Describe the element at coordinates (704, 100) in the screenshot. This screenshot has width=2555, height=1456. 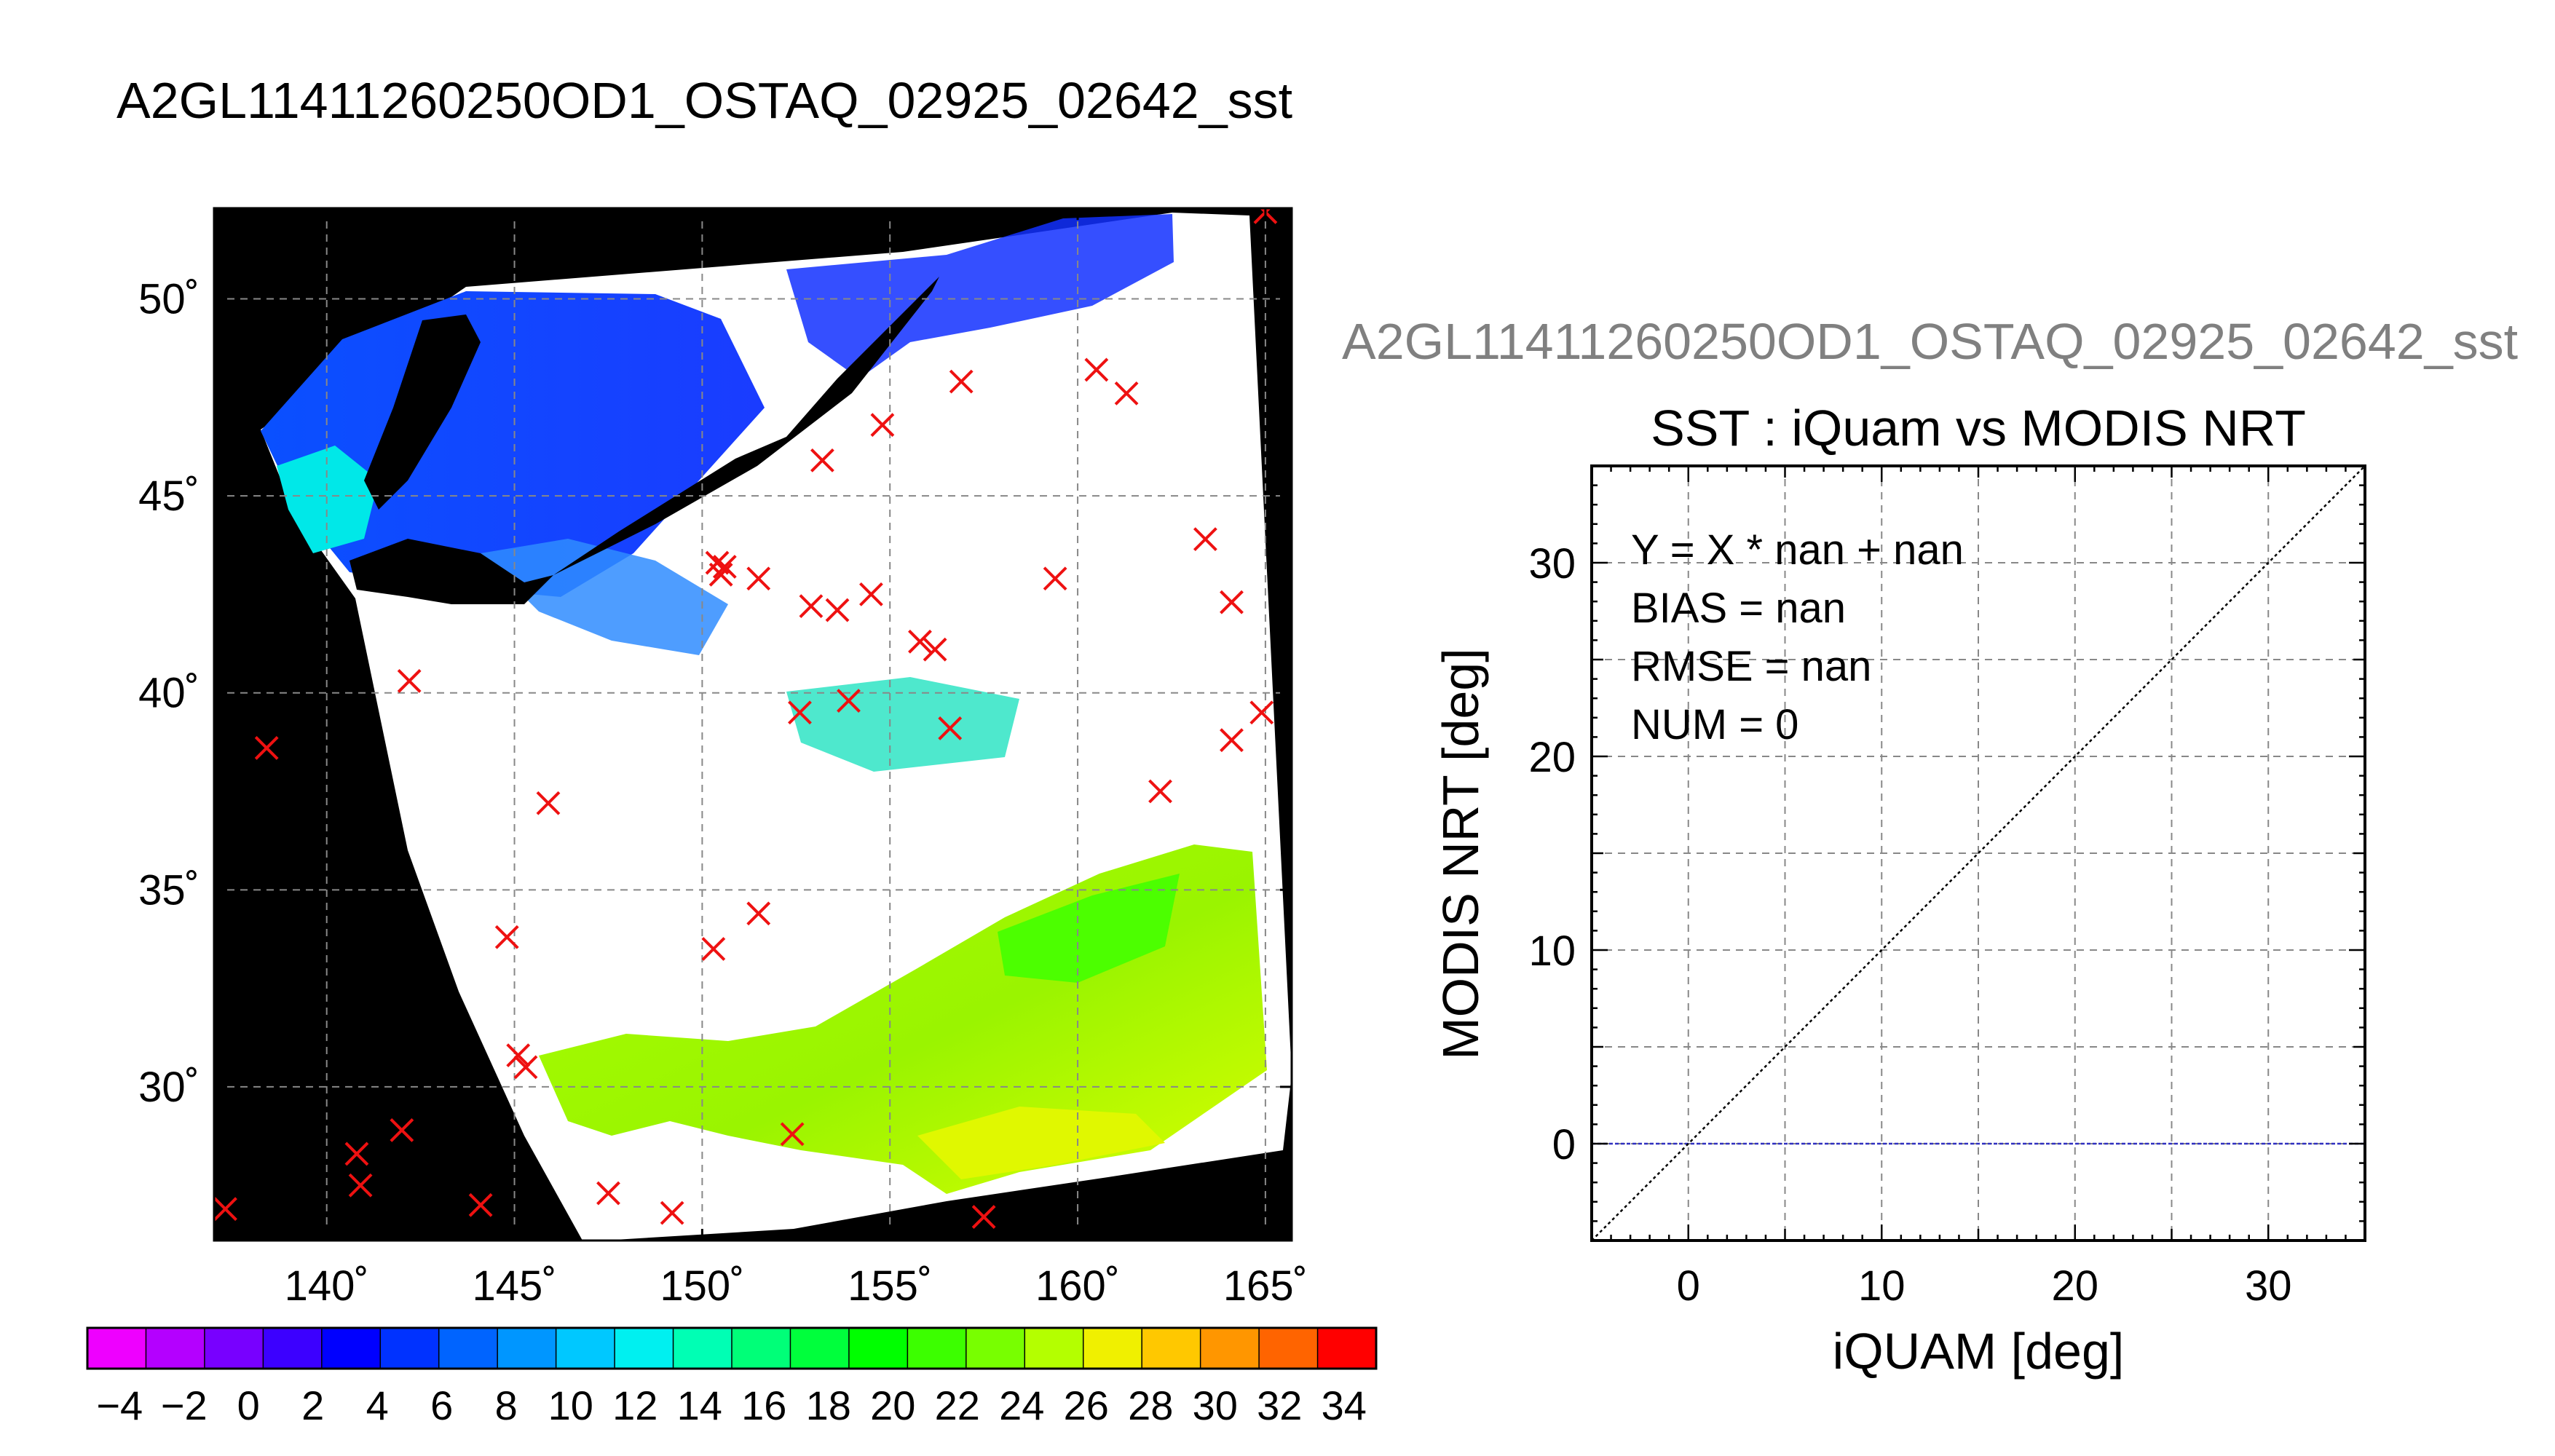
I see `map-title: A2GL11411260250OD1_OSTAQ_02925_02642_sst` at that location.